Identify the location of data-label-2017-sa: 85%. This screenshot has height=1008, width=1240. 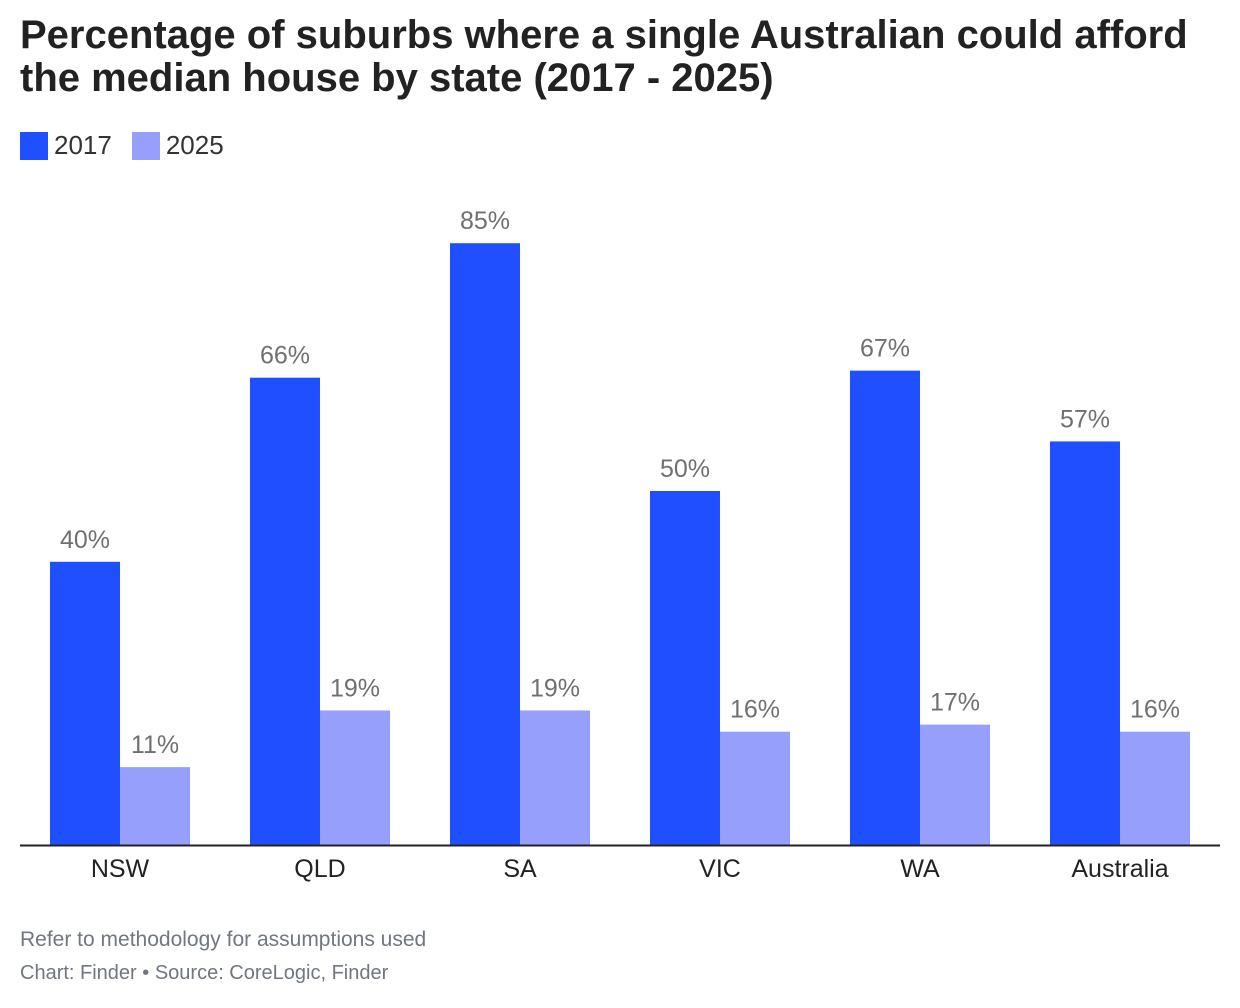
(485, 221).